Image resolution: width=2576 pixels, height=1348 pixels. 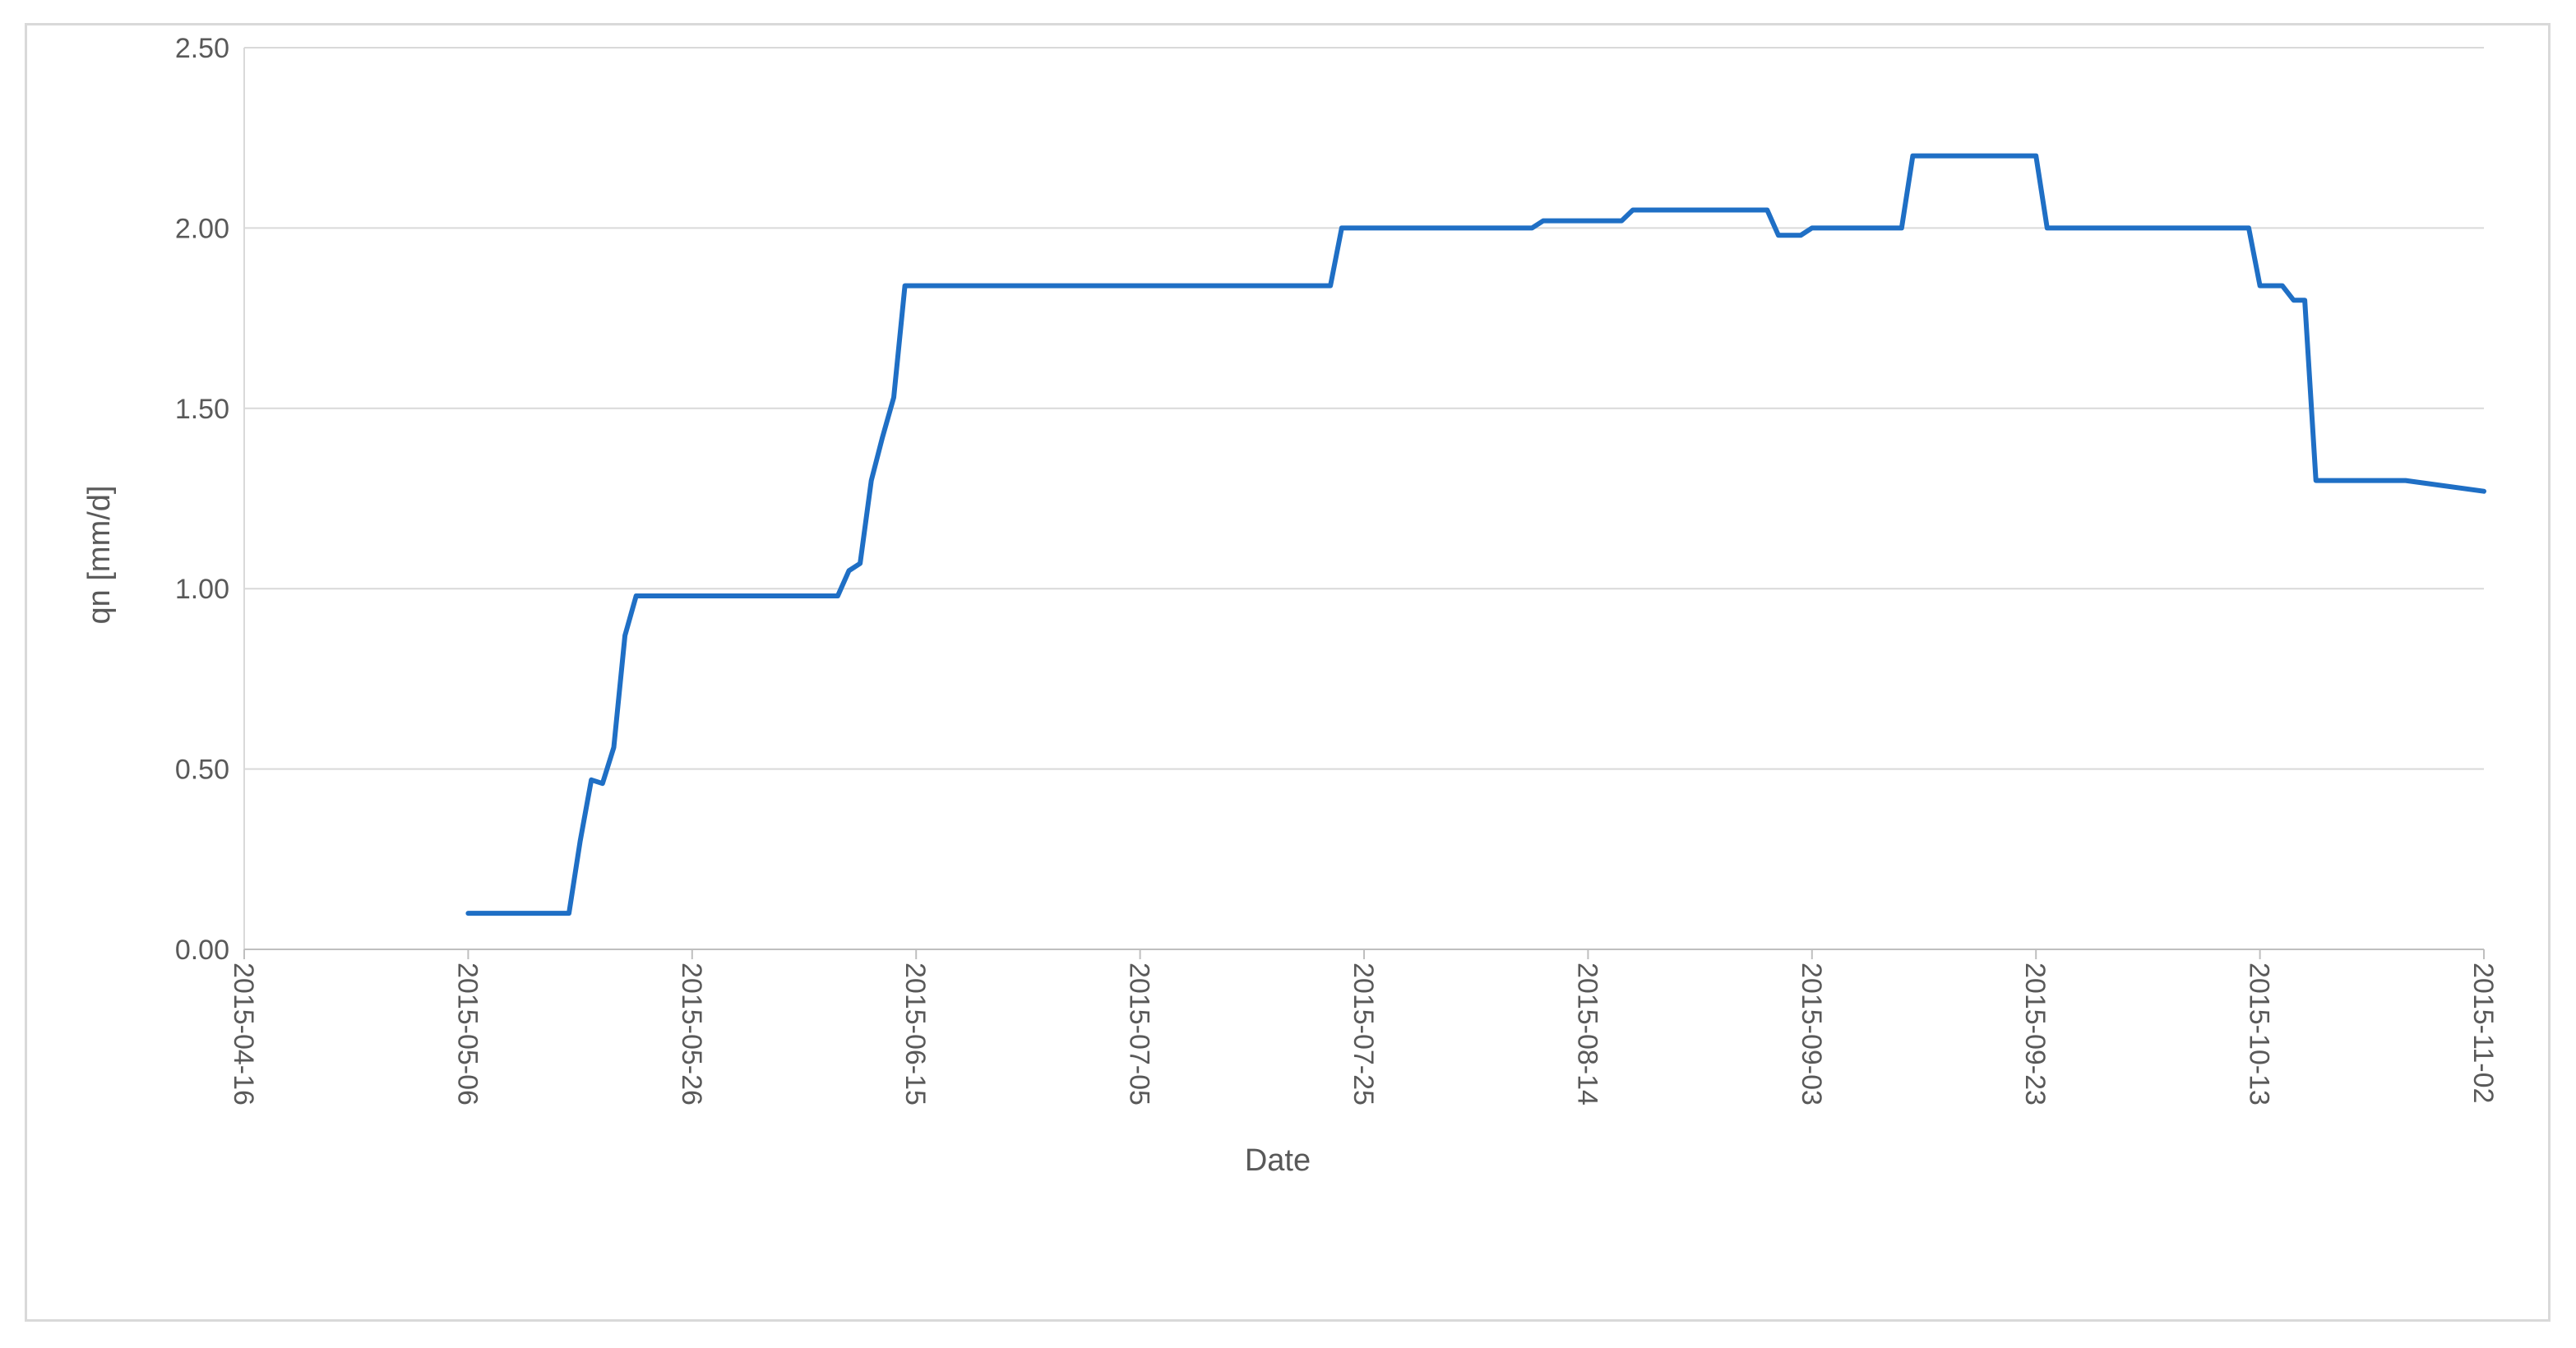 I want to click on y-tick-label: 1.50, so click(x=202, y=409).